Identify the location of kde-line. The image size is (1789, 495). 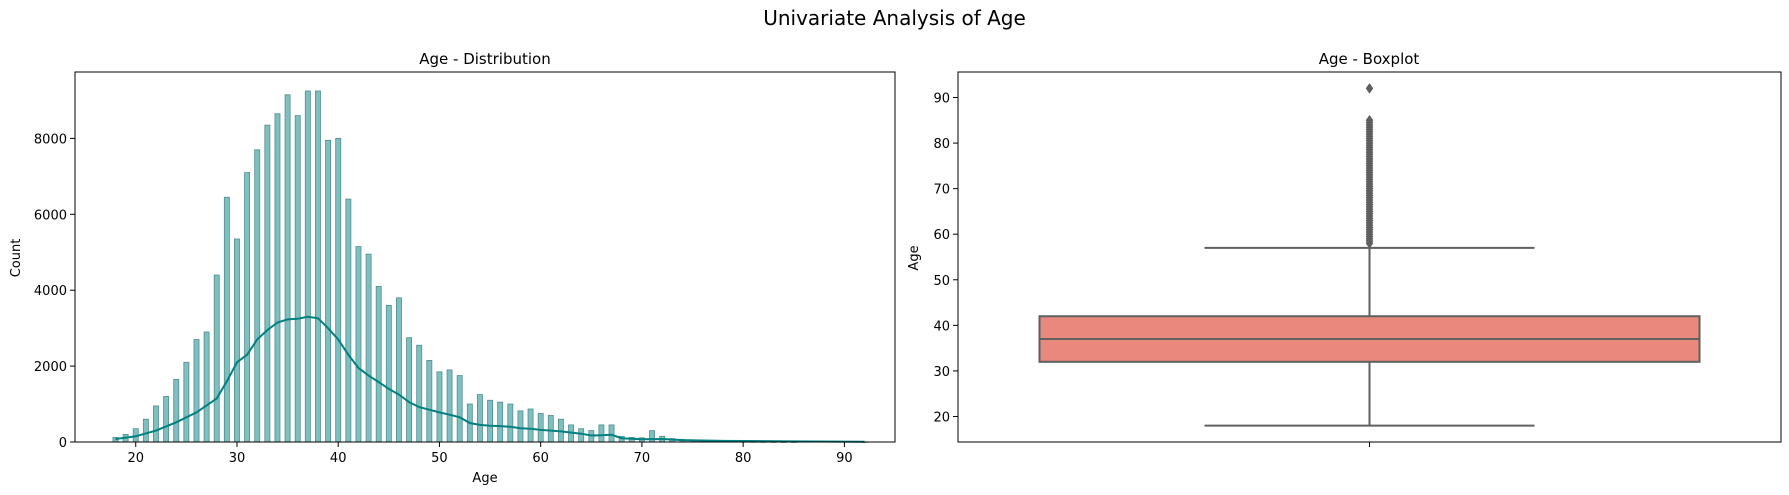
(490, 379).